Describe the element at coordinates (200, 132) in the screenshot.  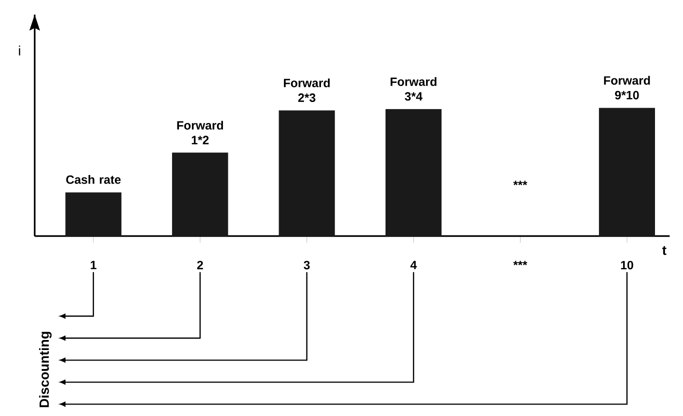
I see `annotation: Forward 1*2` at that location.